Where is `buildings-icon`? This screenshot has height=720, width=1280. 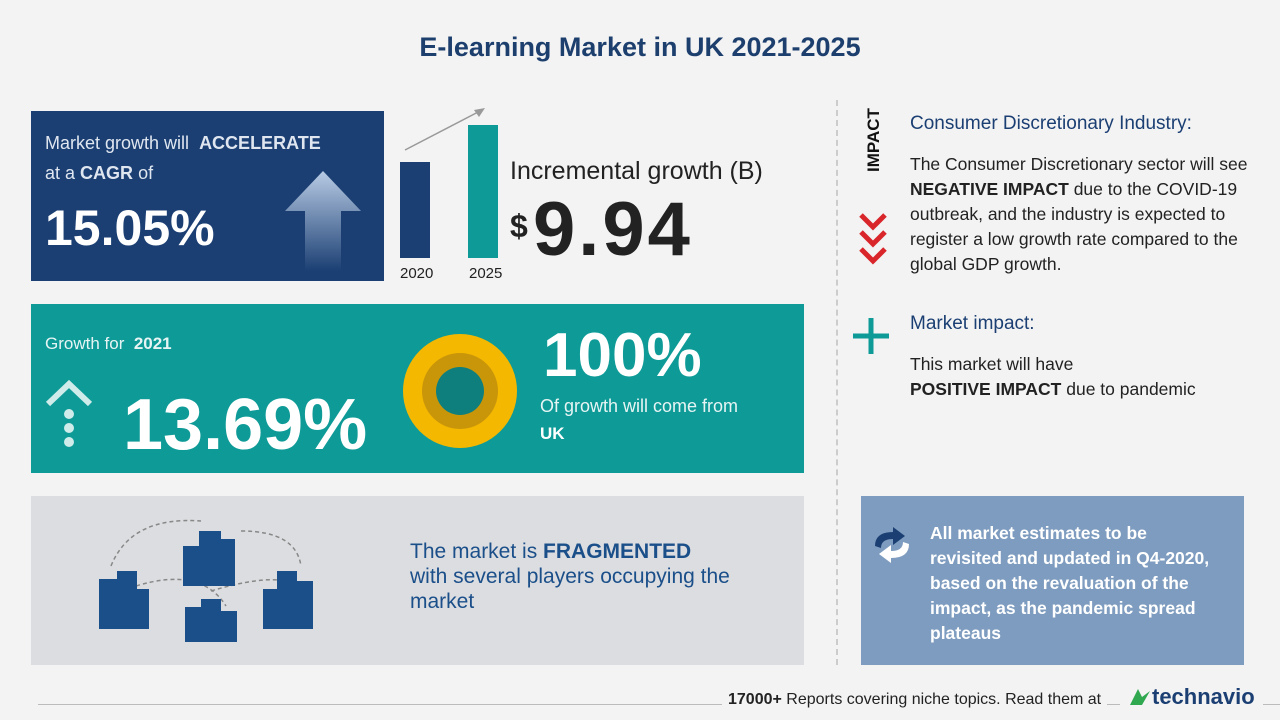
buildings-icon is located at coordinates (206, 580).